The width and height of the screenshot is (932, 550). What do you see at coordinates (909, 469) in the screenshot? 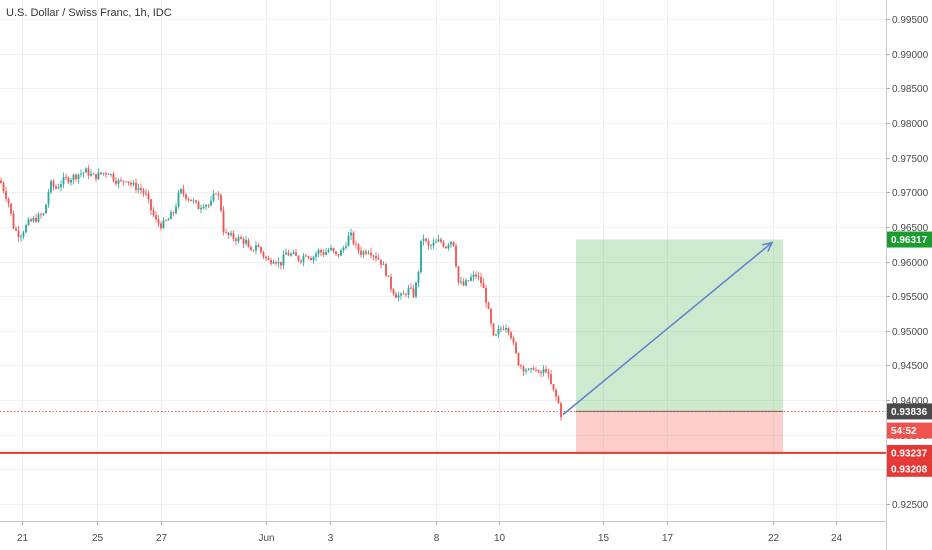
I see `price-badge-label: 0.93208` at bounding box center [909, 469].